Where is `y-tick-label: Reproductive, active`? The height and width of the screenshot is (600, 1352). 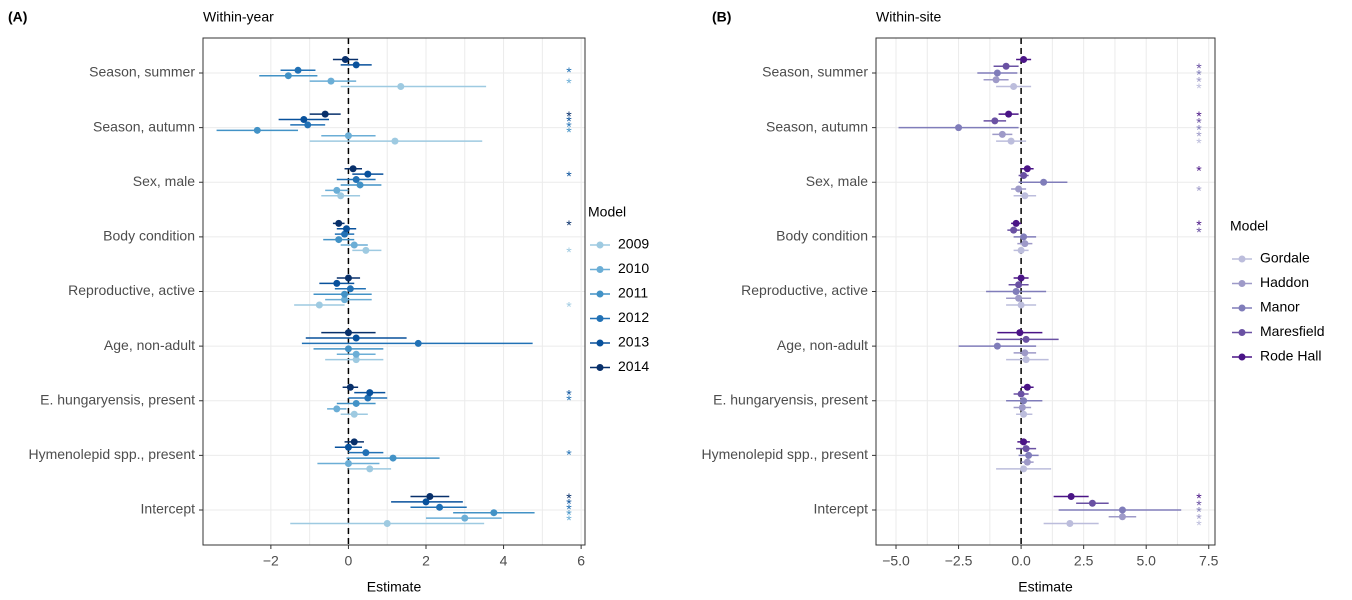
y-tick-label: Reproductive, active is located at coordinates (131, 290).